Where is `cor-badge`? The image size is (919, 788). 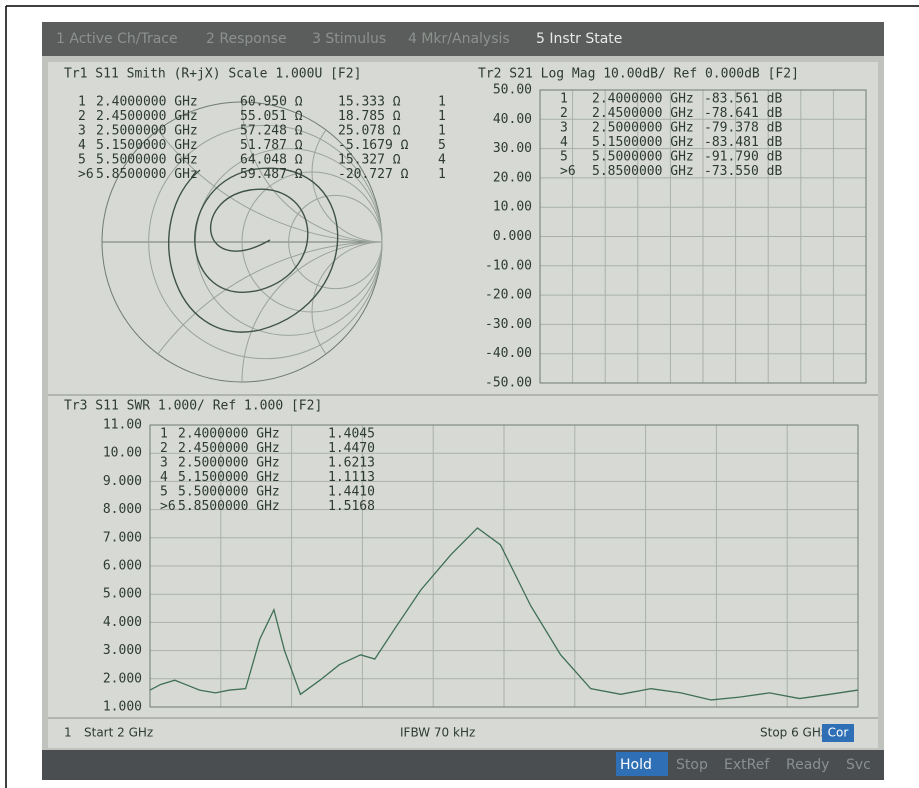
cor-badge is located at coordinates (838, 733).